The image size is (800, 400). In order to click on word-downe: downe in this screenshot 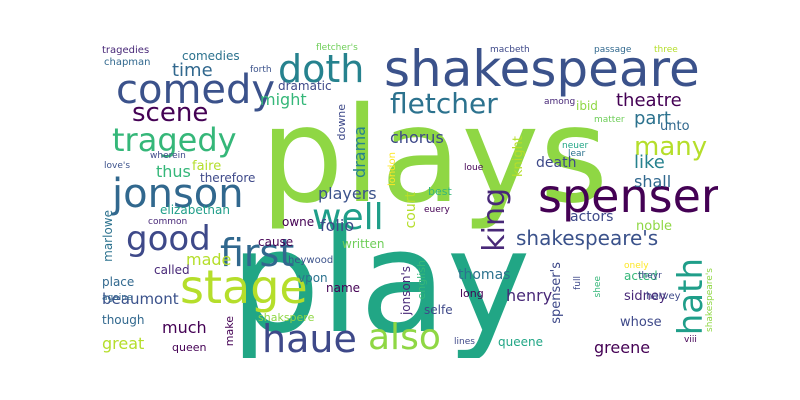, I will do `click(341, 122)`.